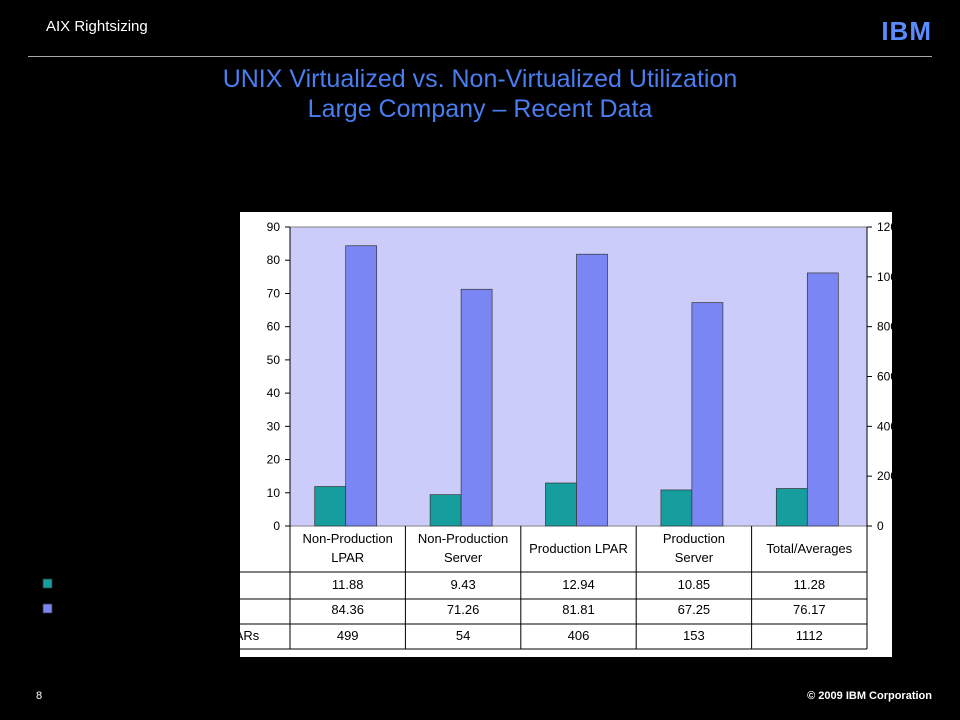  I want to click on table-cell-value: 84.36, so click(347, 609).